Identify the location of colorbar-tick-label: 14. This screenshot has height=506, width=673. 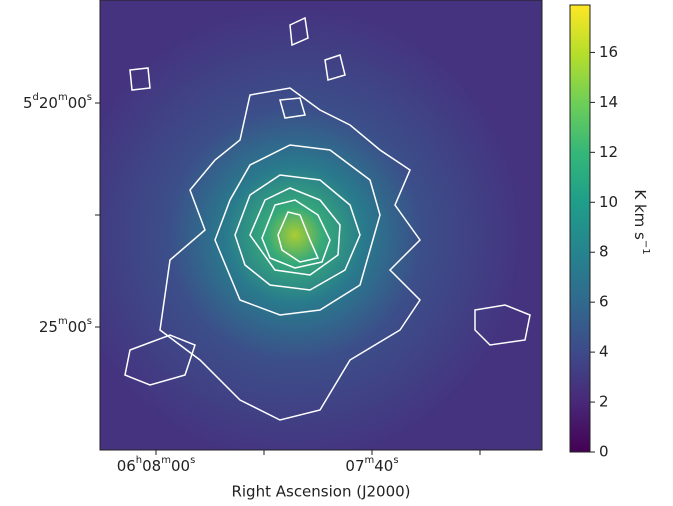
(608, 102).